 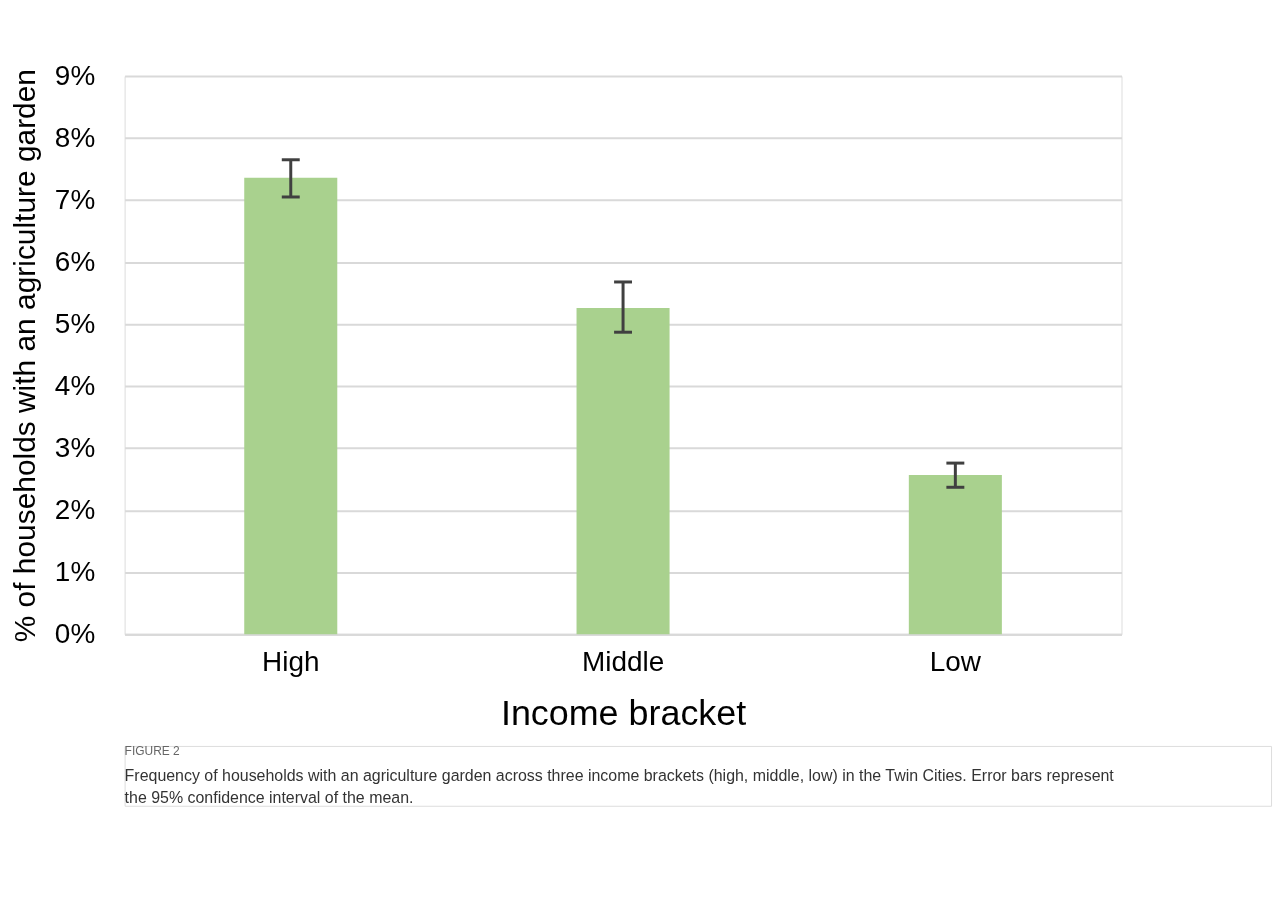 I want to click on y-tick-label: 7%, so click(x=75, y=199).